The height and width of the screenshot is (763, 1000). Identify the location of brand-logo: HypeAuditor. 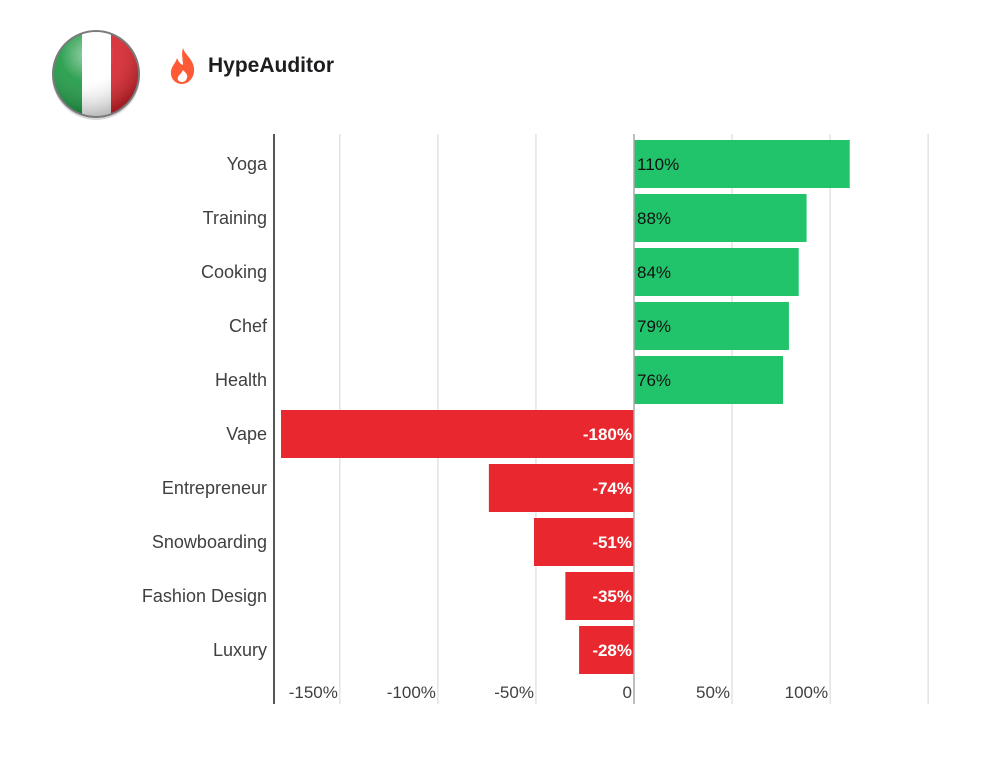
(250, 66).